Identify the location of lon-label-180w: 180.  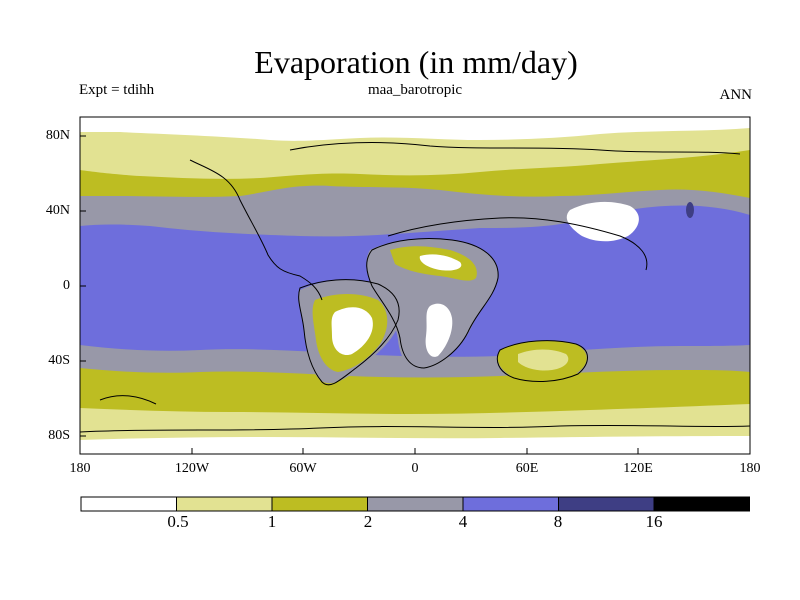
(80, 468).